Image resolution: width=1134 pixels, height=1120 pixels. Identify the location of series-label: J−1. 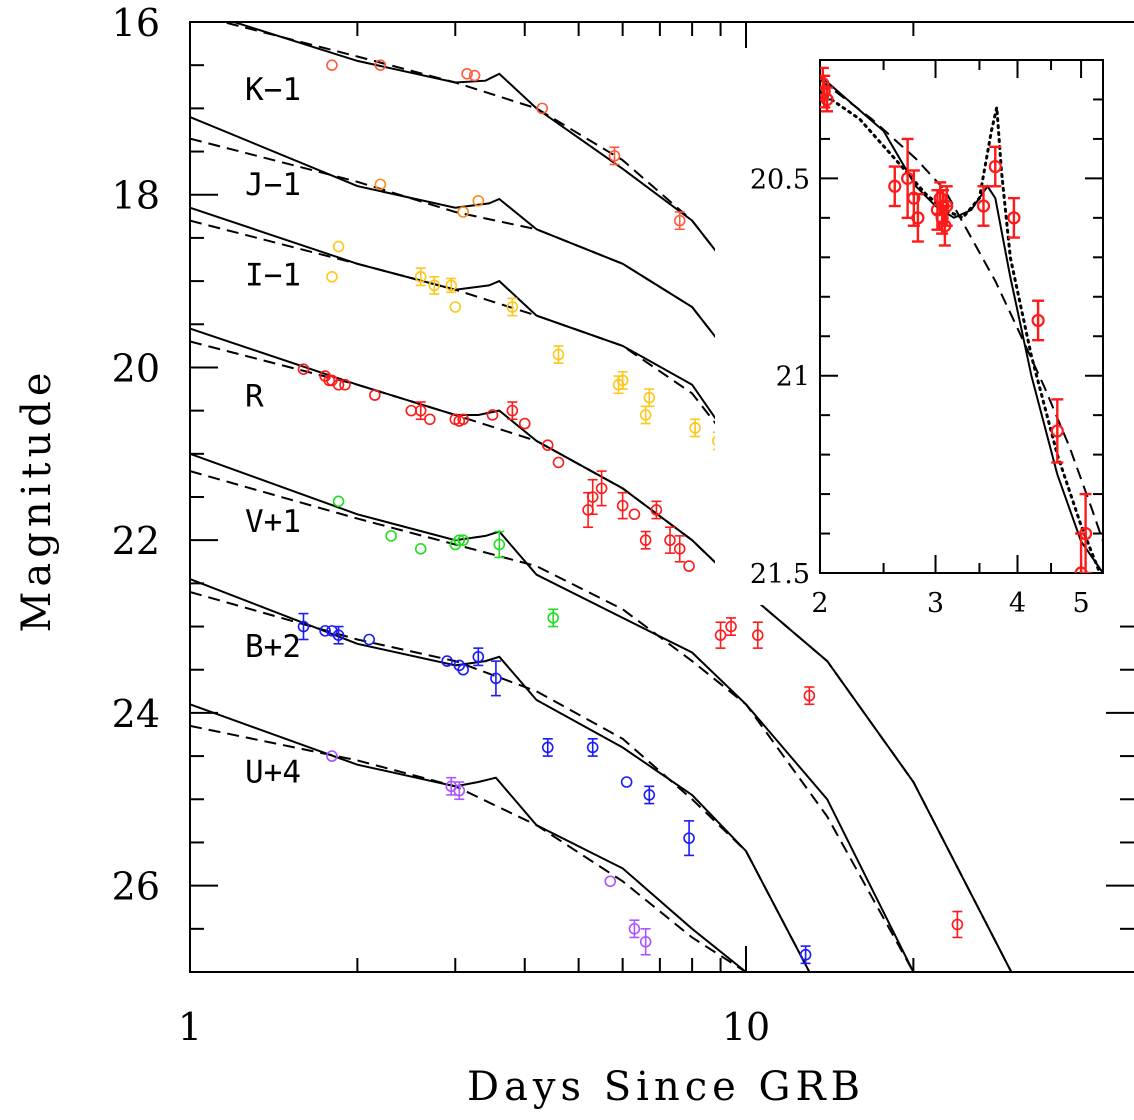
(273, 185).